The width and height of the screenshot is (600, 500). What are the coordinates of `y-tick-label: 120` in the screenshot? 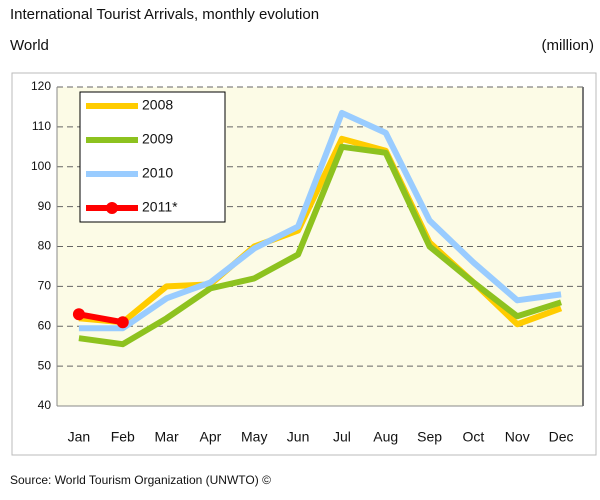 It's located at (41, 86).